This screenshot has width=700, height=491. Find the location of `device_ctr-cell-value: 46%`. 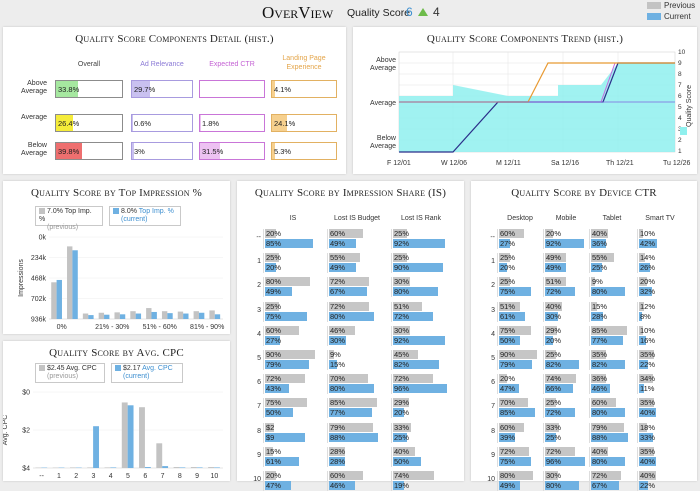

device_ctr-cell-value: 46% is located at coordinates (599, 388).